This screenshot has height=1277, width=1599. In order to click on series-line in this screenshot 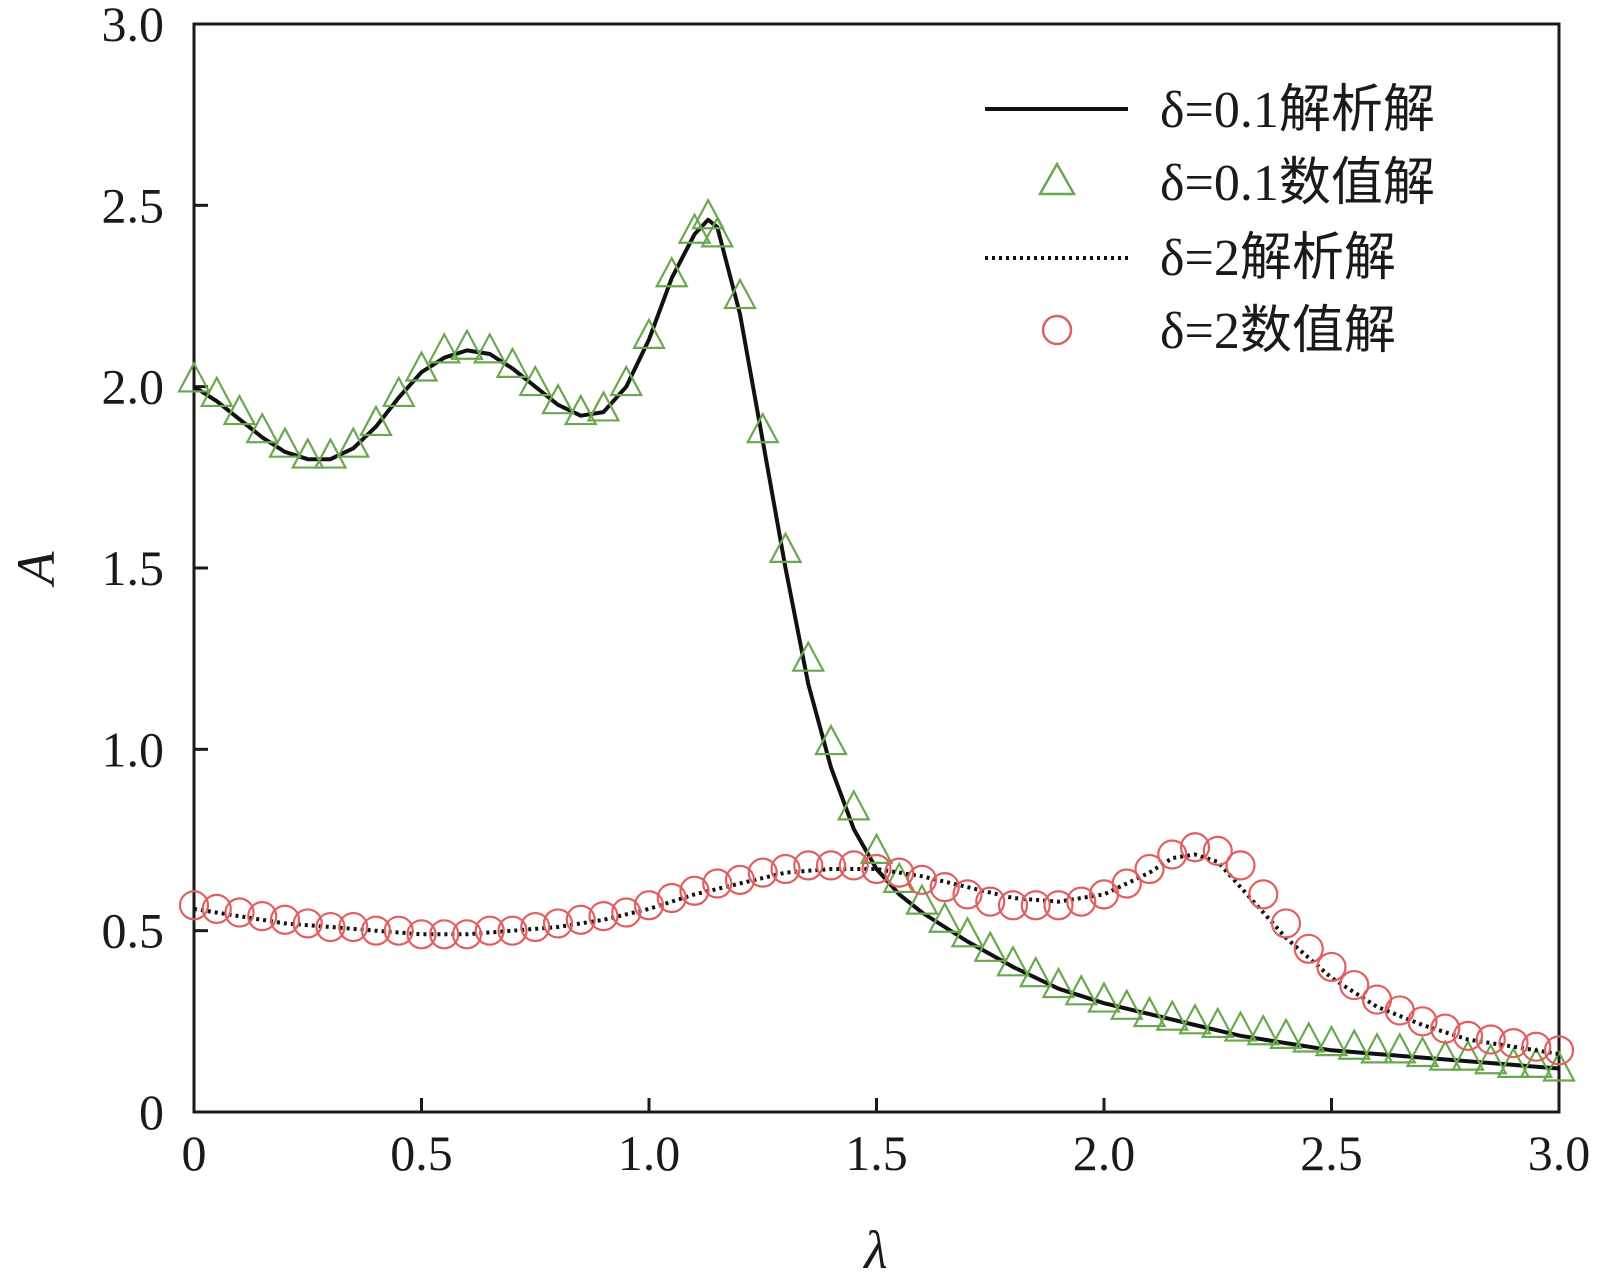, I will do `click(876, 954)`.